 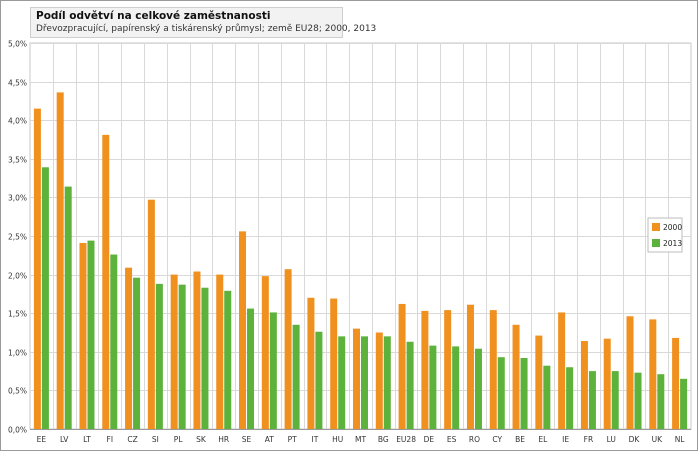 I want to click on x-tick-label: BG, so click(x=383, y=439).